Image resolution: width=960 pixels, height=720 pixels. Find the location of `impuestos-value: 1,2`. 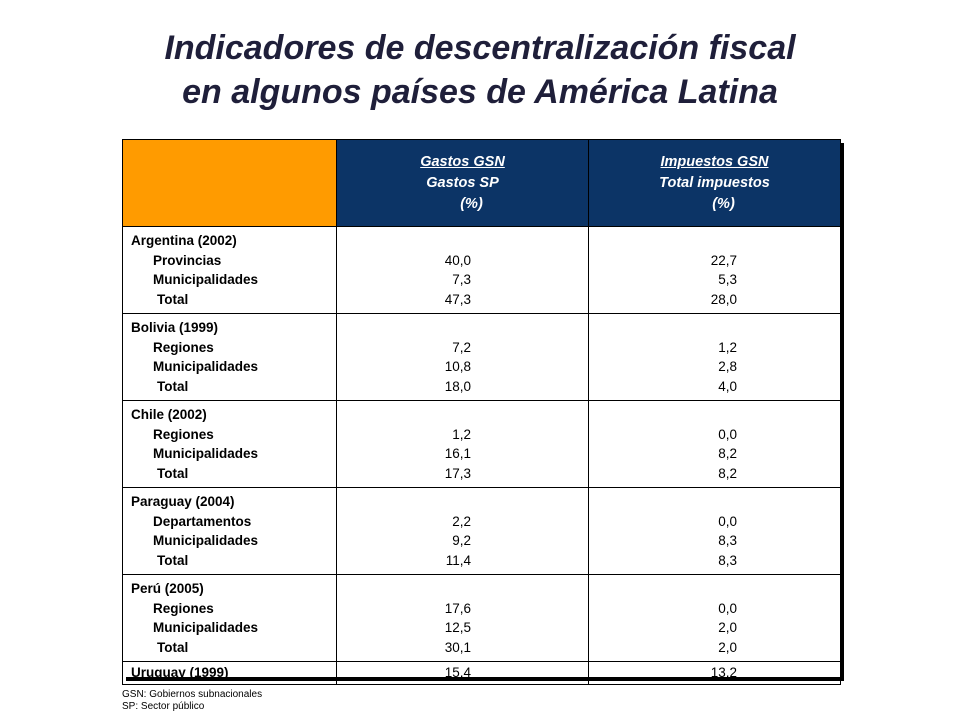

impuestos-value: 1,2 is located at coordinates (727, 347).